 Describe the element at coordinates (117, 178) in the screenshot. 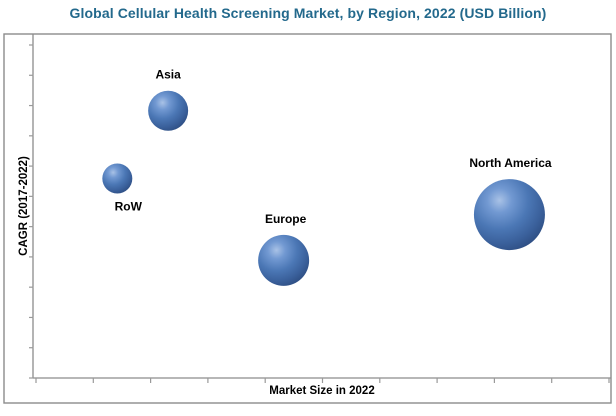

I see `bubble-row` at that location.